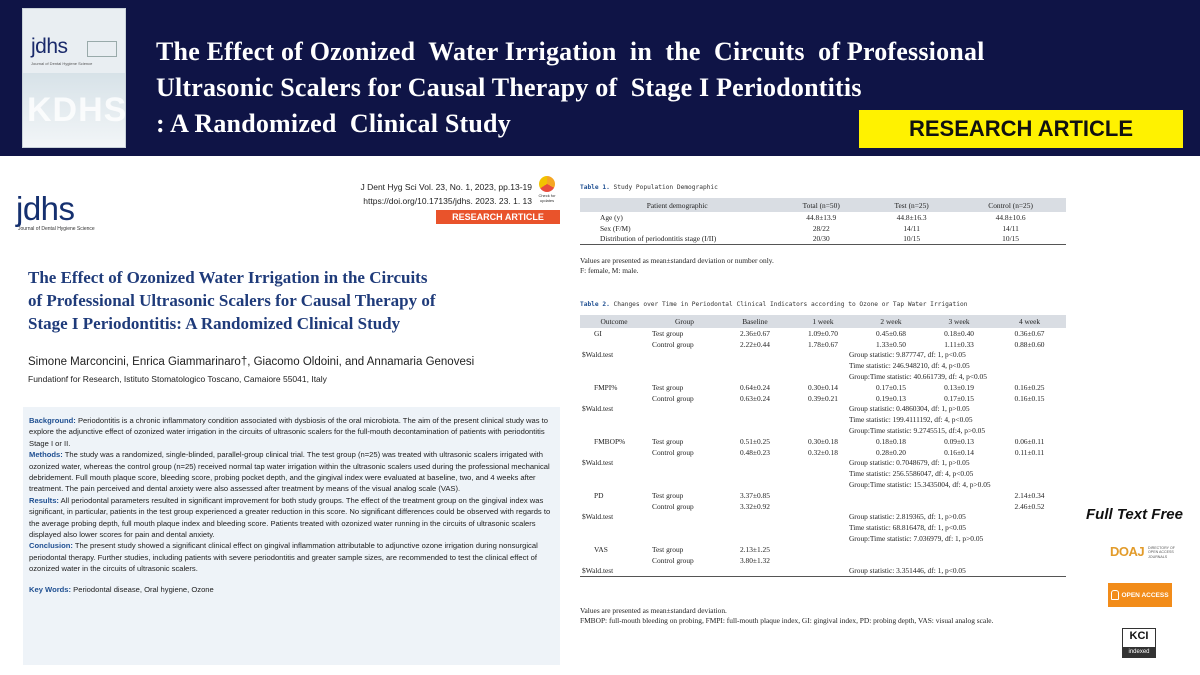  I want to click on open-access-badge: OPEN ACCESS, so click(1140, 595).